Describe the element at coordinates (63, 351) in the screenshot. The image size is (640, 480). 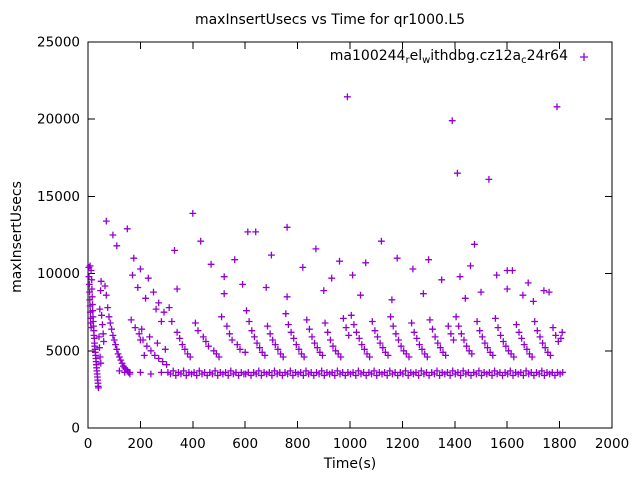
I see `y-tick-label: 5000` at that location.